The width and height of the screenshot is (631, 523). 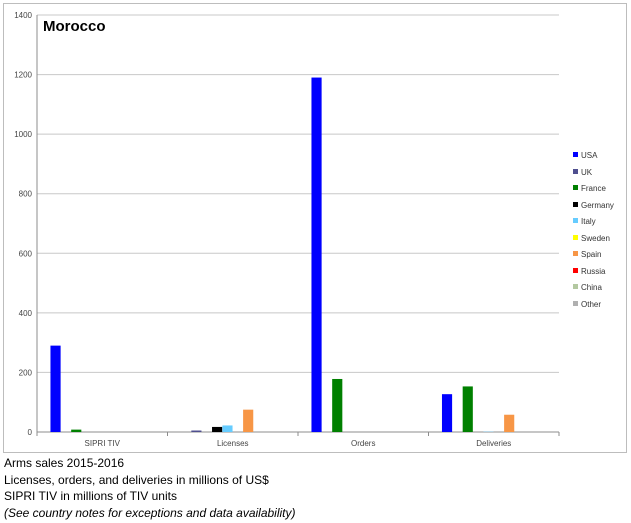 What do you see at coordinates (587, 172) in the screenshot?
I see `legend-label: UK` at bounding box center [587, 172].